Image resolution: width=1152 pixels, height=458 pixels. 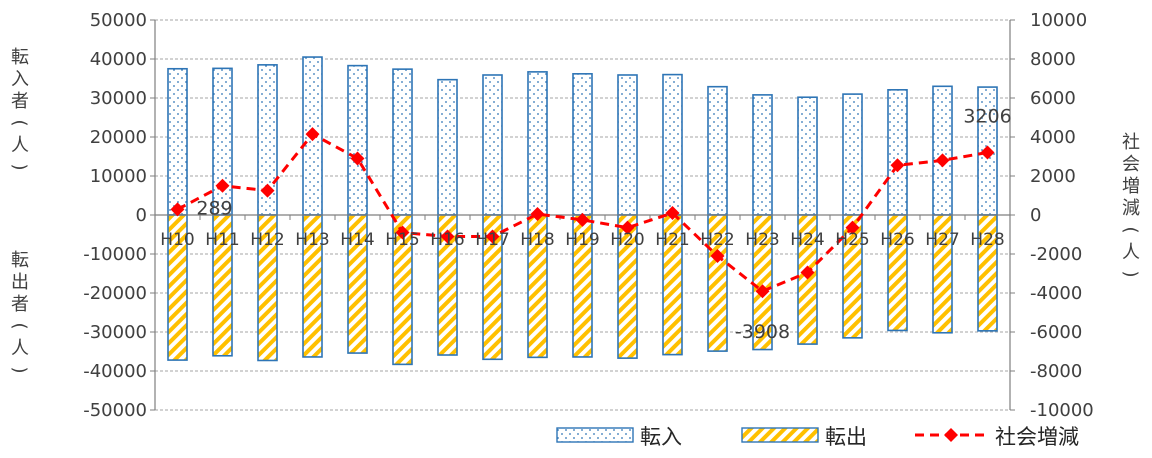 What do you see at coordinates (357, 240) in the screenshot?
I see `category-label: H14` at bounding box center [357, 240].